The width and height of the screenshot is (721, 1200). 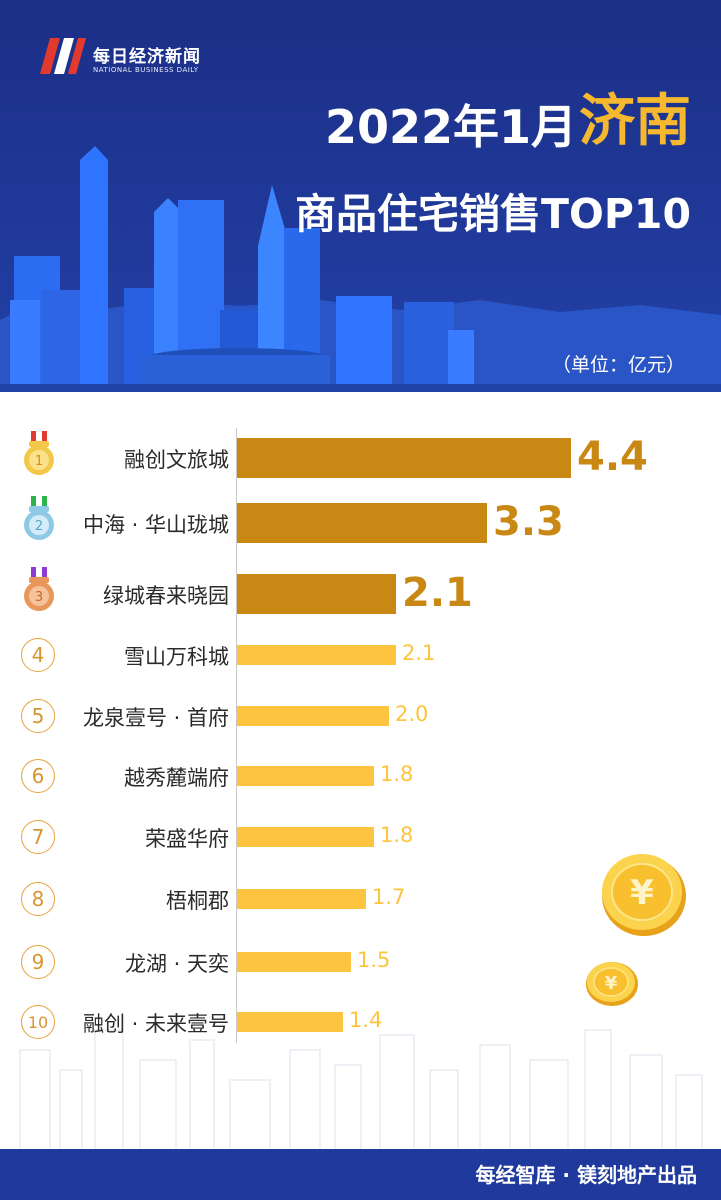 What do you see at coordinates (374, 960) in the screenshot?
I see `value-label: 1.5` at bounding box center [374, 960].